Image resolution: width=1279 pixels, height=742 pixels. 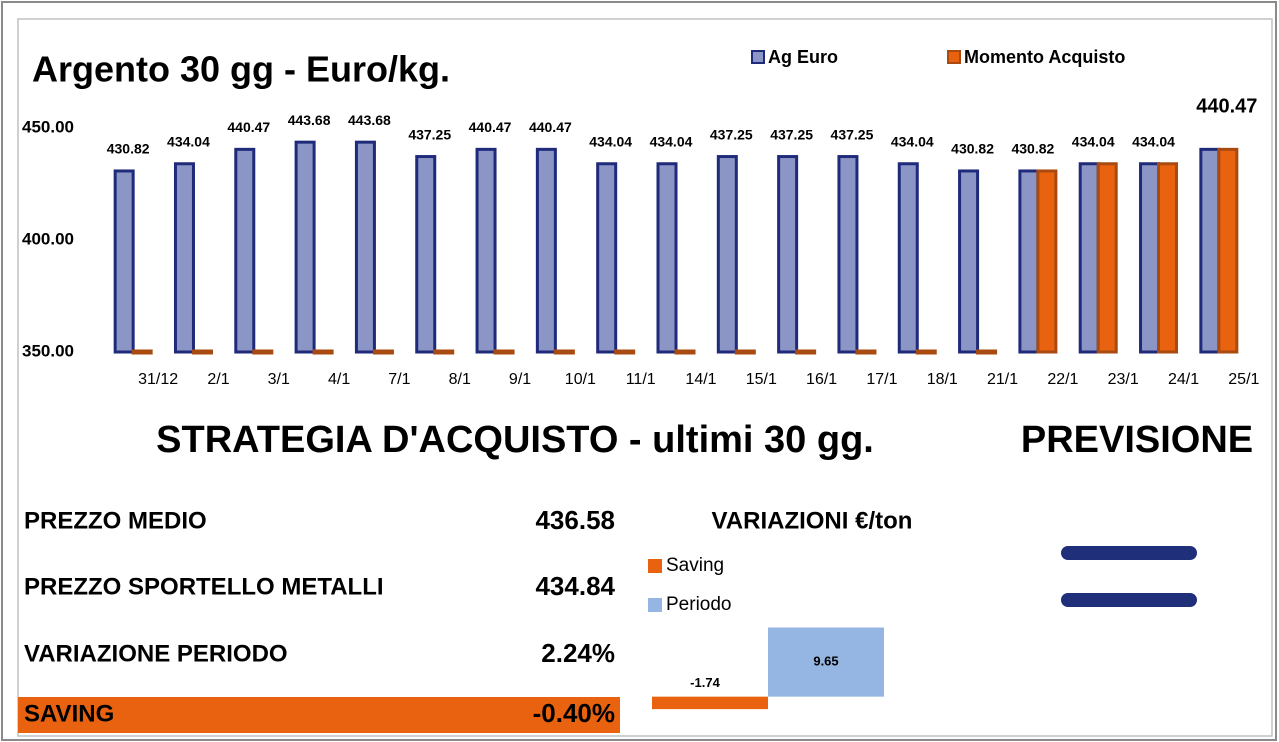 I want to click on x-tick-label: 25/1, so click(x=1243, y=379).